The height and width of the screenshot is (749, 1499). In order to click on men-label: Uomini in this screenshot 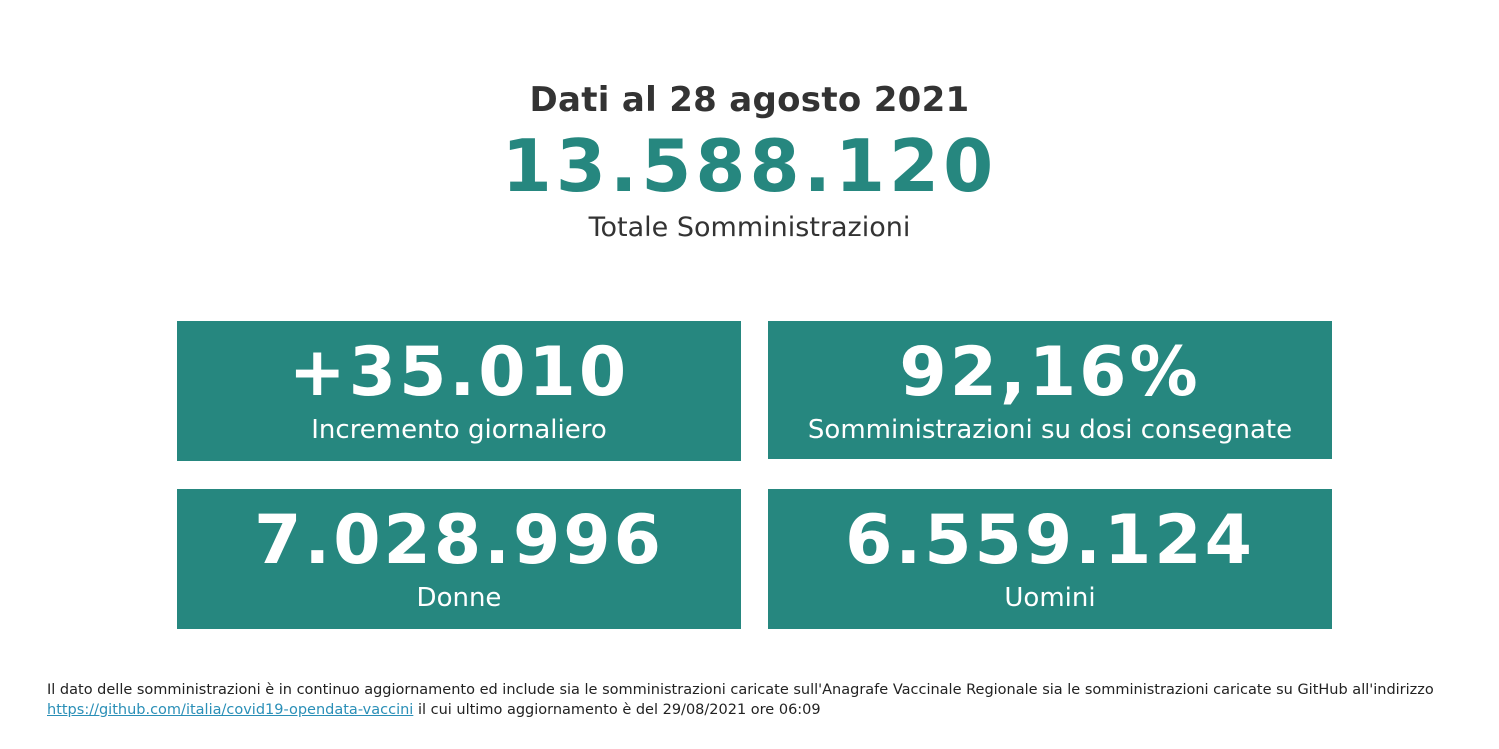, I will do `click(1050, 598)`.